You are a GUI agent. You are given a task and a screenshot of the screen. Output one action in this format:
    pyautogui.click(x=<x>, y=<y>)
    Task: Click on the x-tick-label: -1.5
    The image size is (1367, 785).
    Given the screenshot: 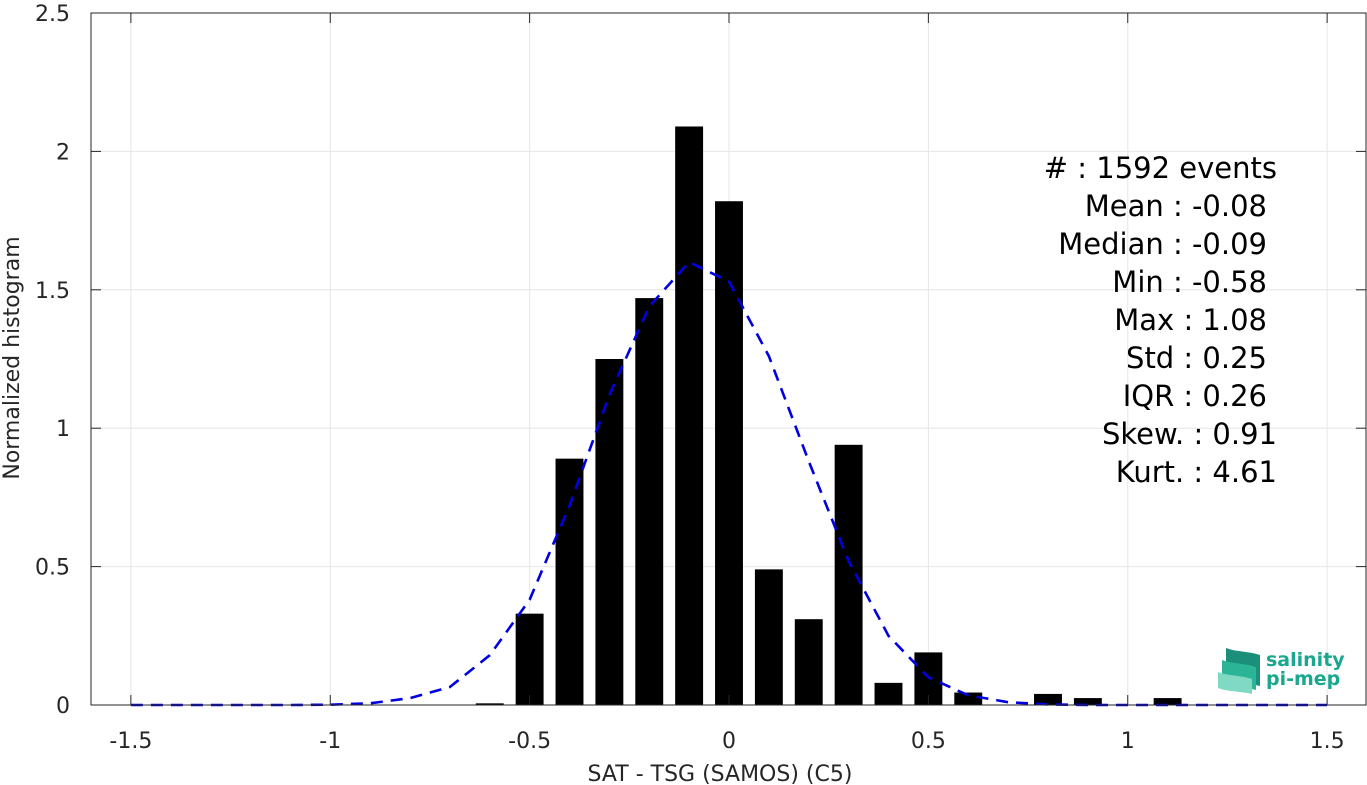 What is the action you would take?
    pyautogui.click(x=130, y=741)
    